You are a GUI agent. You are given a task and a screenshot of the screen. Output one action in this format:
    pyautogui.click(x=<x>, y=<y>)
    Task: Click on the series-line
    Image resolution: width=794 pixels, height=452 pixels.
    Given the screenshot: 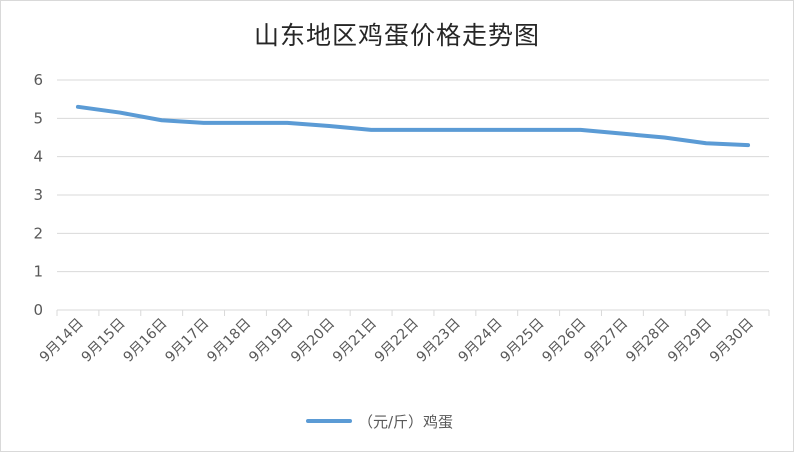 What is the action you would take?
    pyautogui.click(x=413, y=126)
    